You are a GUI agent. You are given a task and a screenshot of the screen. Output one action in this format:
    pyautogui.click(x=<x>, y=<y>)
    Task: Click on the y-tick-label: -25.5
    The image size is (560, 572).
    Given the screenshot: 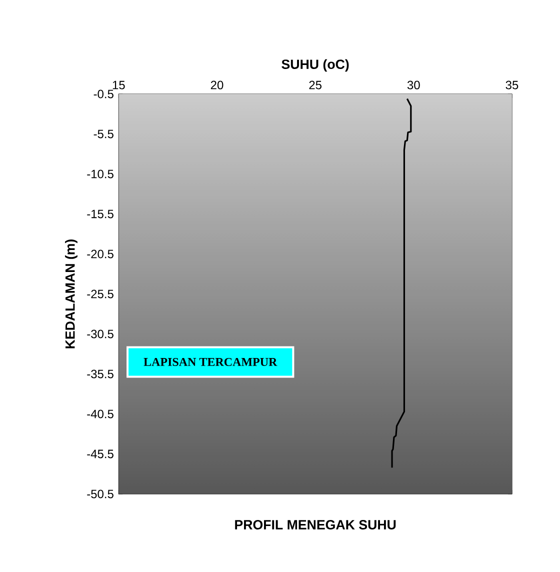 What is the action you would take?
    pyautogui.click(x=100, y=294)
    